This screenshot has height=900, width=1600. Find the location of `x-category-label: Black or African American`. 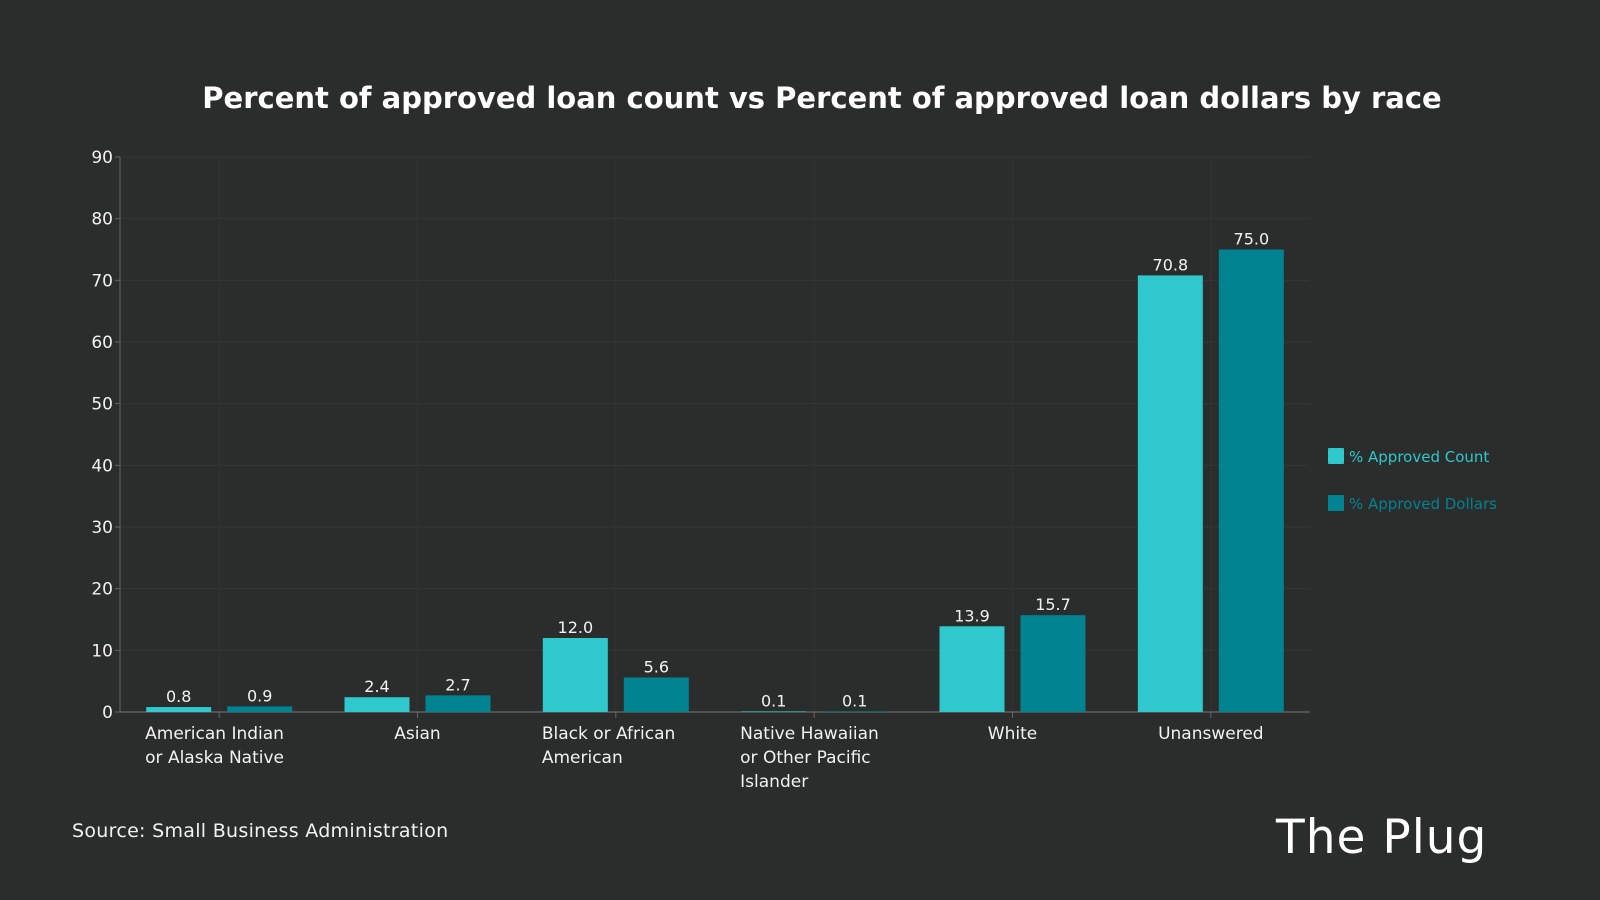

x-category-label: Black or African American is located at coordinates (608, 746).